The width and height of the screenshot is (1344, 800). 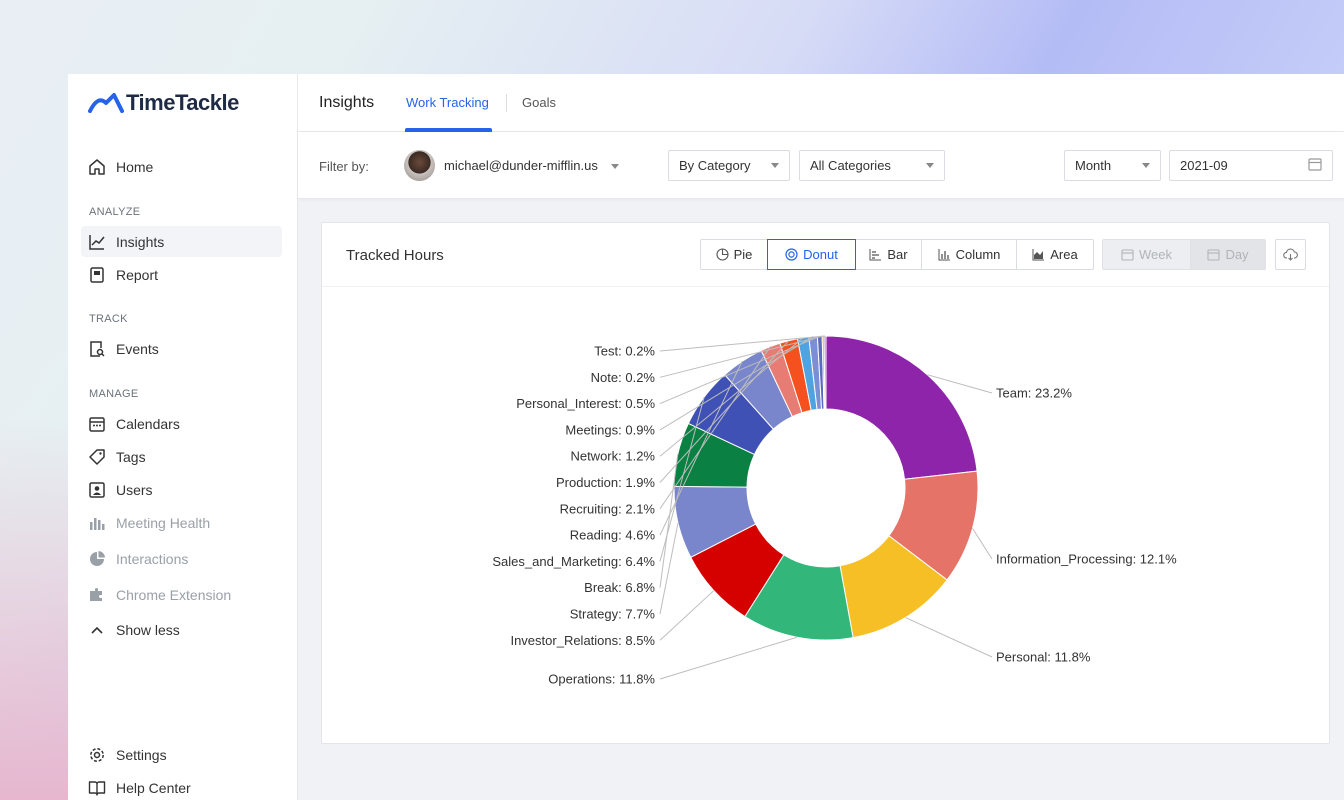 I want to click on user-email: michael@dunder-mifflin.us, so click(x=521, y=165).